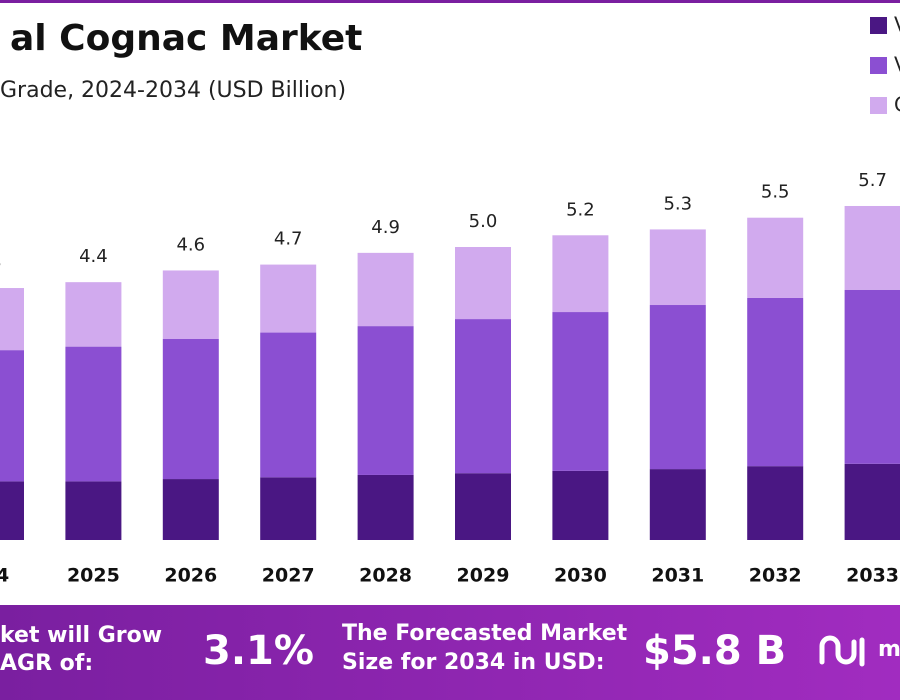  I want to click on total-label: 5.2, so click(580, 209).